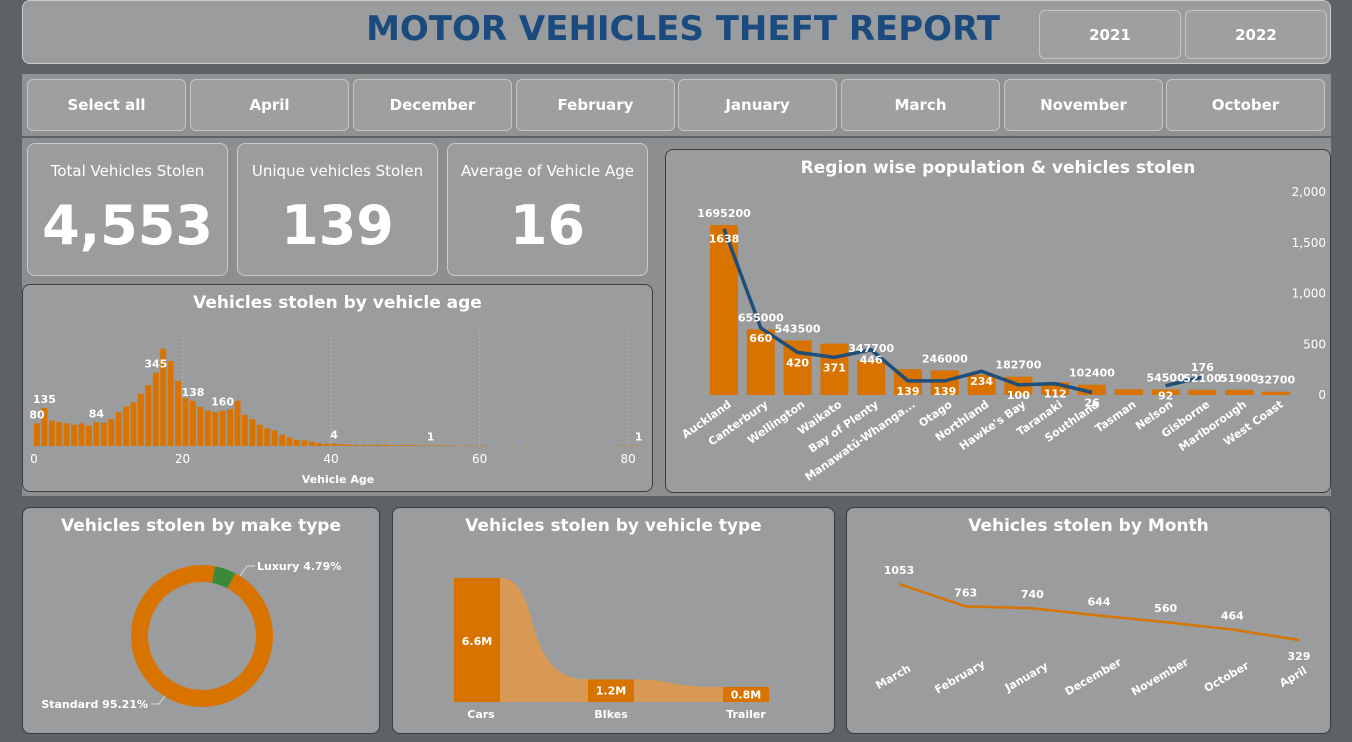 The width and height of the screenshot is (1352, 742). Describe the element at coordinates (247, 571) in the screenshot. I see `leader-line` at that location.